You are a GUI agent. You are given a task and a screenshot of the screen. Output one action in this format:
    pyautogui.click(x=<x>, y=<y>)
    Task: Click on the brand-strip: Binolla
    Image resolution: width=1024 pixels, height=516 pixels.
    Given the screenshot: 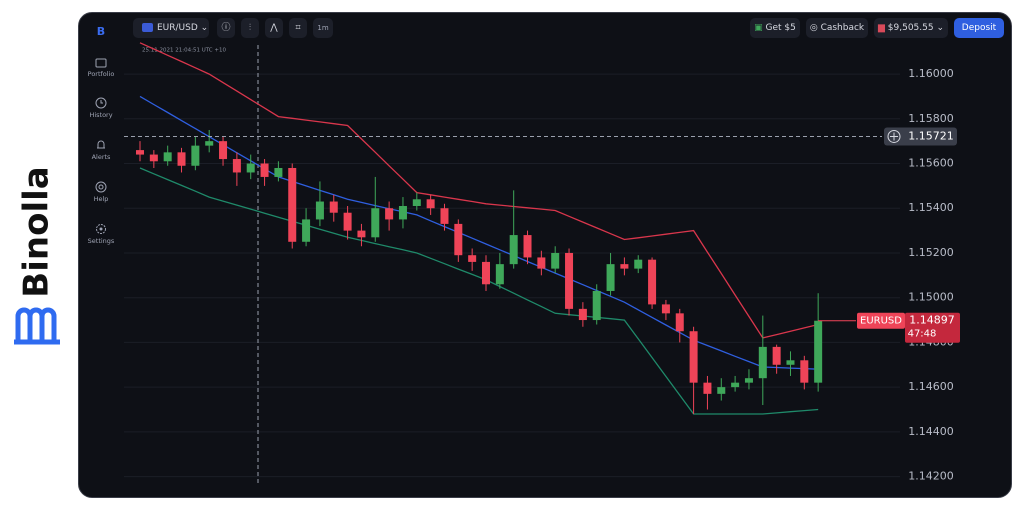 What is the action you would take?
    pyautogui.click(x=39, y=256)
    